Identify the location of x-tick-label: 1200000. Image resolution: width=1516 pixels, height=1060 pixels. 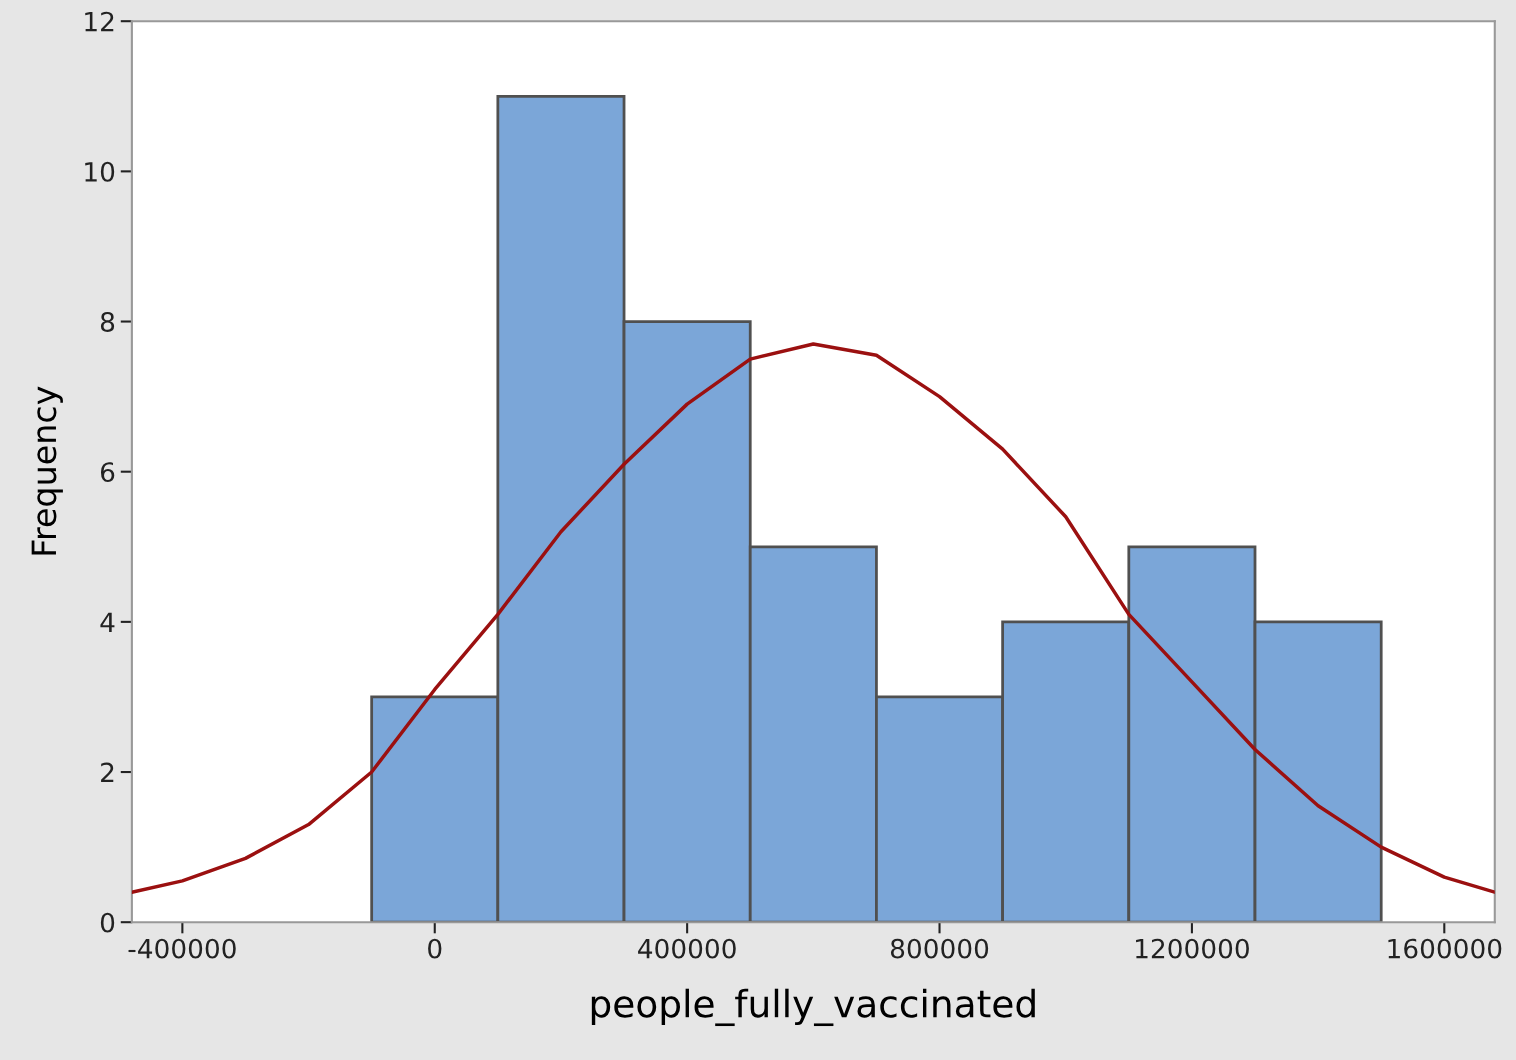
(1192, 948).